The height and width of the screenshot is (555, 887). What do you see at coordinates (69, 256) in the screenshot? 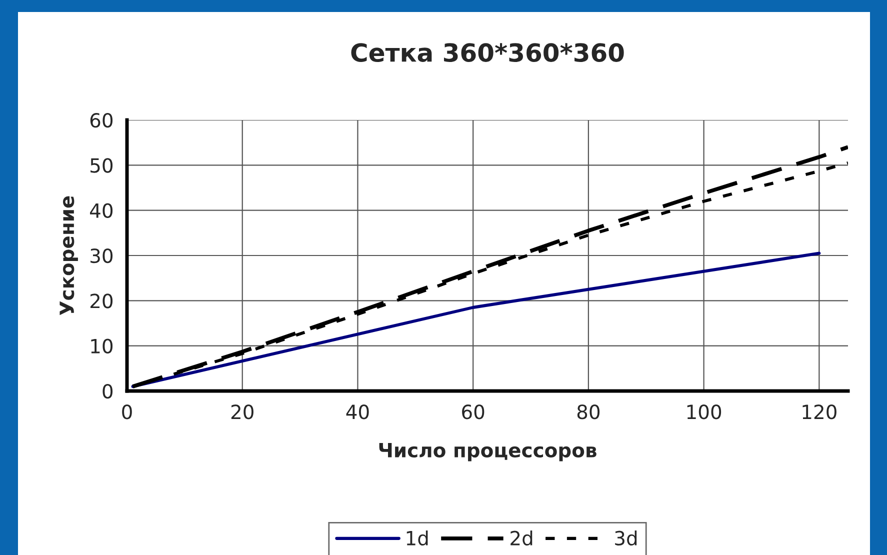
I see `y-axis-title: Ускорение` at bounding box center [69, 256].